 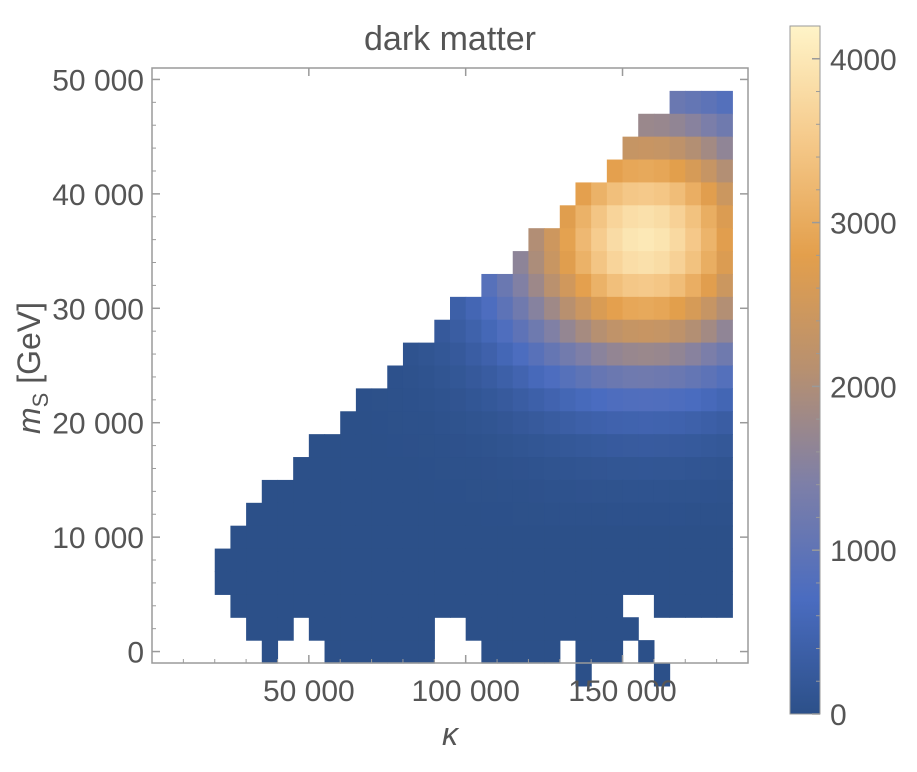 I want to click on chart-title: dark matter, so click(x=450, y=39).